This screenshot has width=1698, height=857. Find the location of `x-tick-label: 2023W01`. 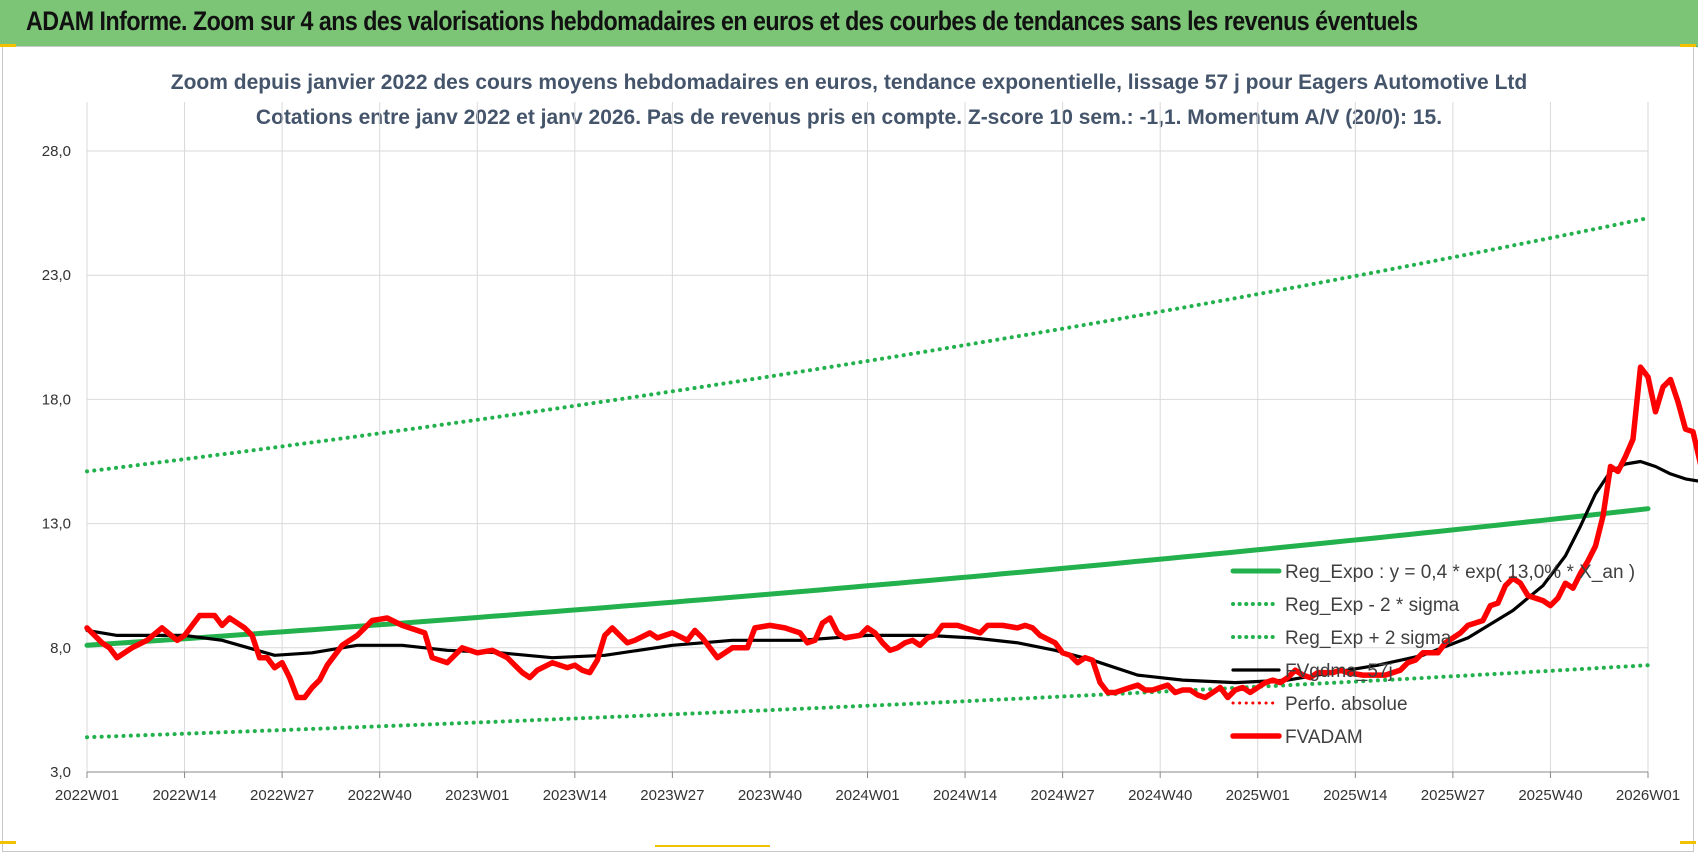

x-tick-label: 2023W01 is located at coordinates (477, 795).